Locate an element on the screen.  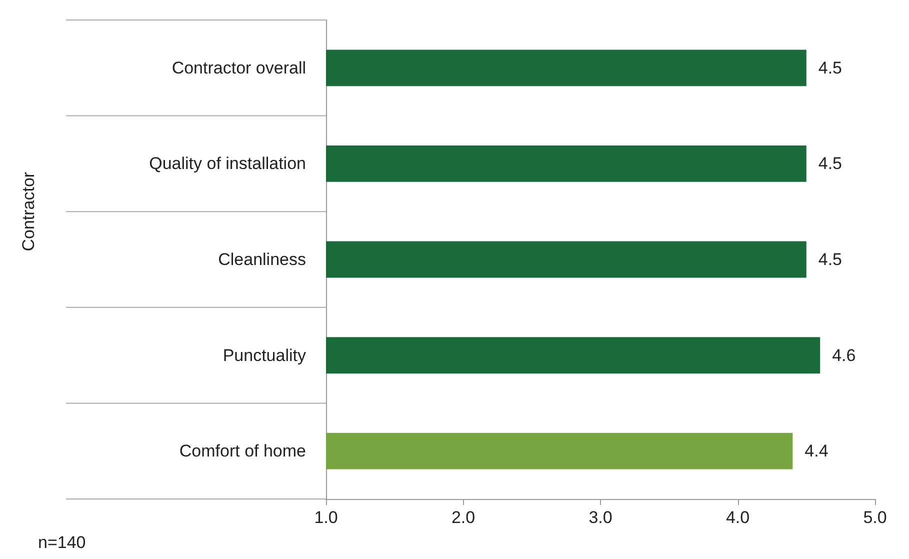
y-tick-label: Quality of installation is located at coordinates (227, 164).